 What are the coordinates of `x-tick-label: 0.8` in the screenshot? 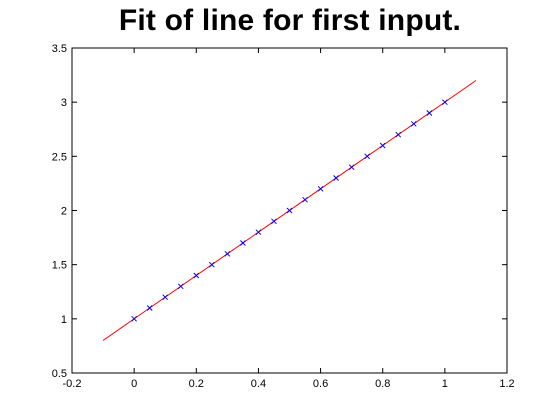 It's located at (382, 384).